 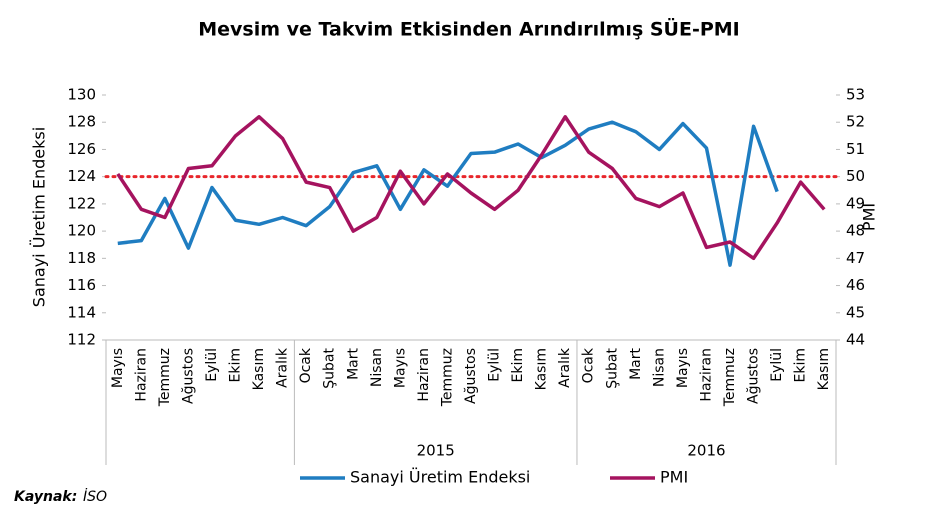 What do you see at coordinates (81, 203) in the screenshot?
I see `y-tick-label: 122` at bounding box center [81, 203].